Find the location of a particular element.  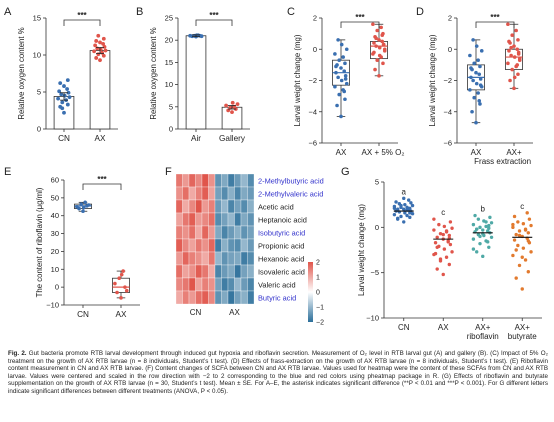

sig-stars-D: *** is located at coordinates (495, 17).